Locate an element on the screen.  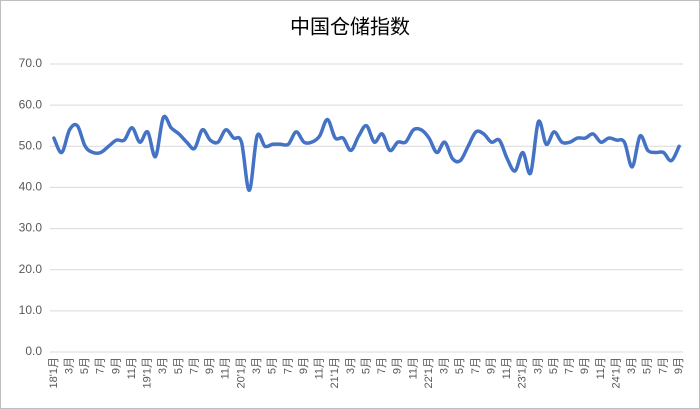
x-tick-label: 20'1月 is located at coordinates (241, 372).